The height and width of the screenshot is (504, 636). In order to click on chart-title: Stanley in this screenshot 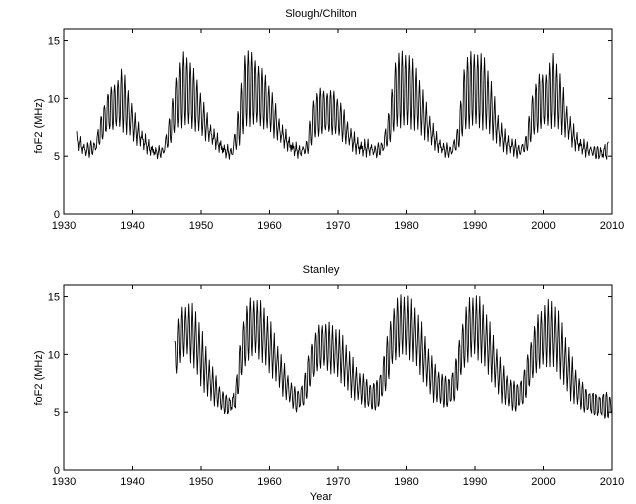, I will do `click(321, 270)`.